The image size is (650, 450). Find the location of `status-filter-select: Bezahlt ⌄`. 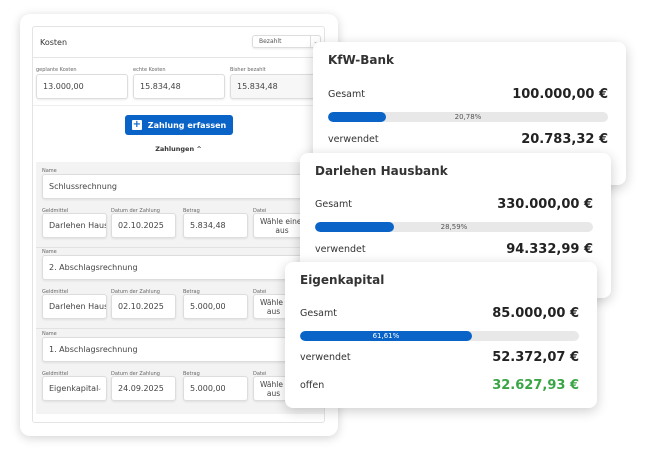

status-filter-select: Bezahlt ⌄ is located at coordinates (286, 41).